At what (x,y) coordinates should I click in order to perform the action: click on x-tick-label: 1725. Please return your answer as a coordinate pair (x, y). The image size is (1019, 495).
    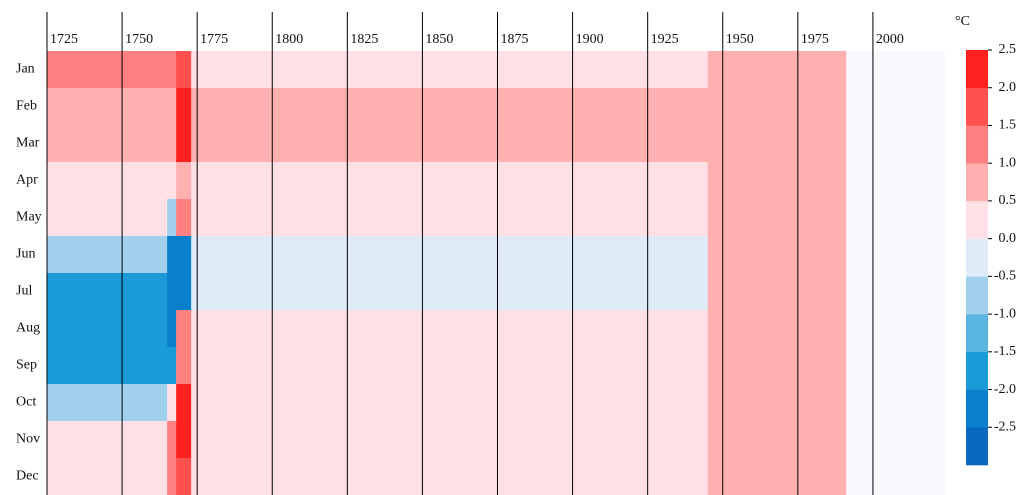
    Looking at the image, I should click on (64, 39).